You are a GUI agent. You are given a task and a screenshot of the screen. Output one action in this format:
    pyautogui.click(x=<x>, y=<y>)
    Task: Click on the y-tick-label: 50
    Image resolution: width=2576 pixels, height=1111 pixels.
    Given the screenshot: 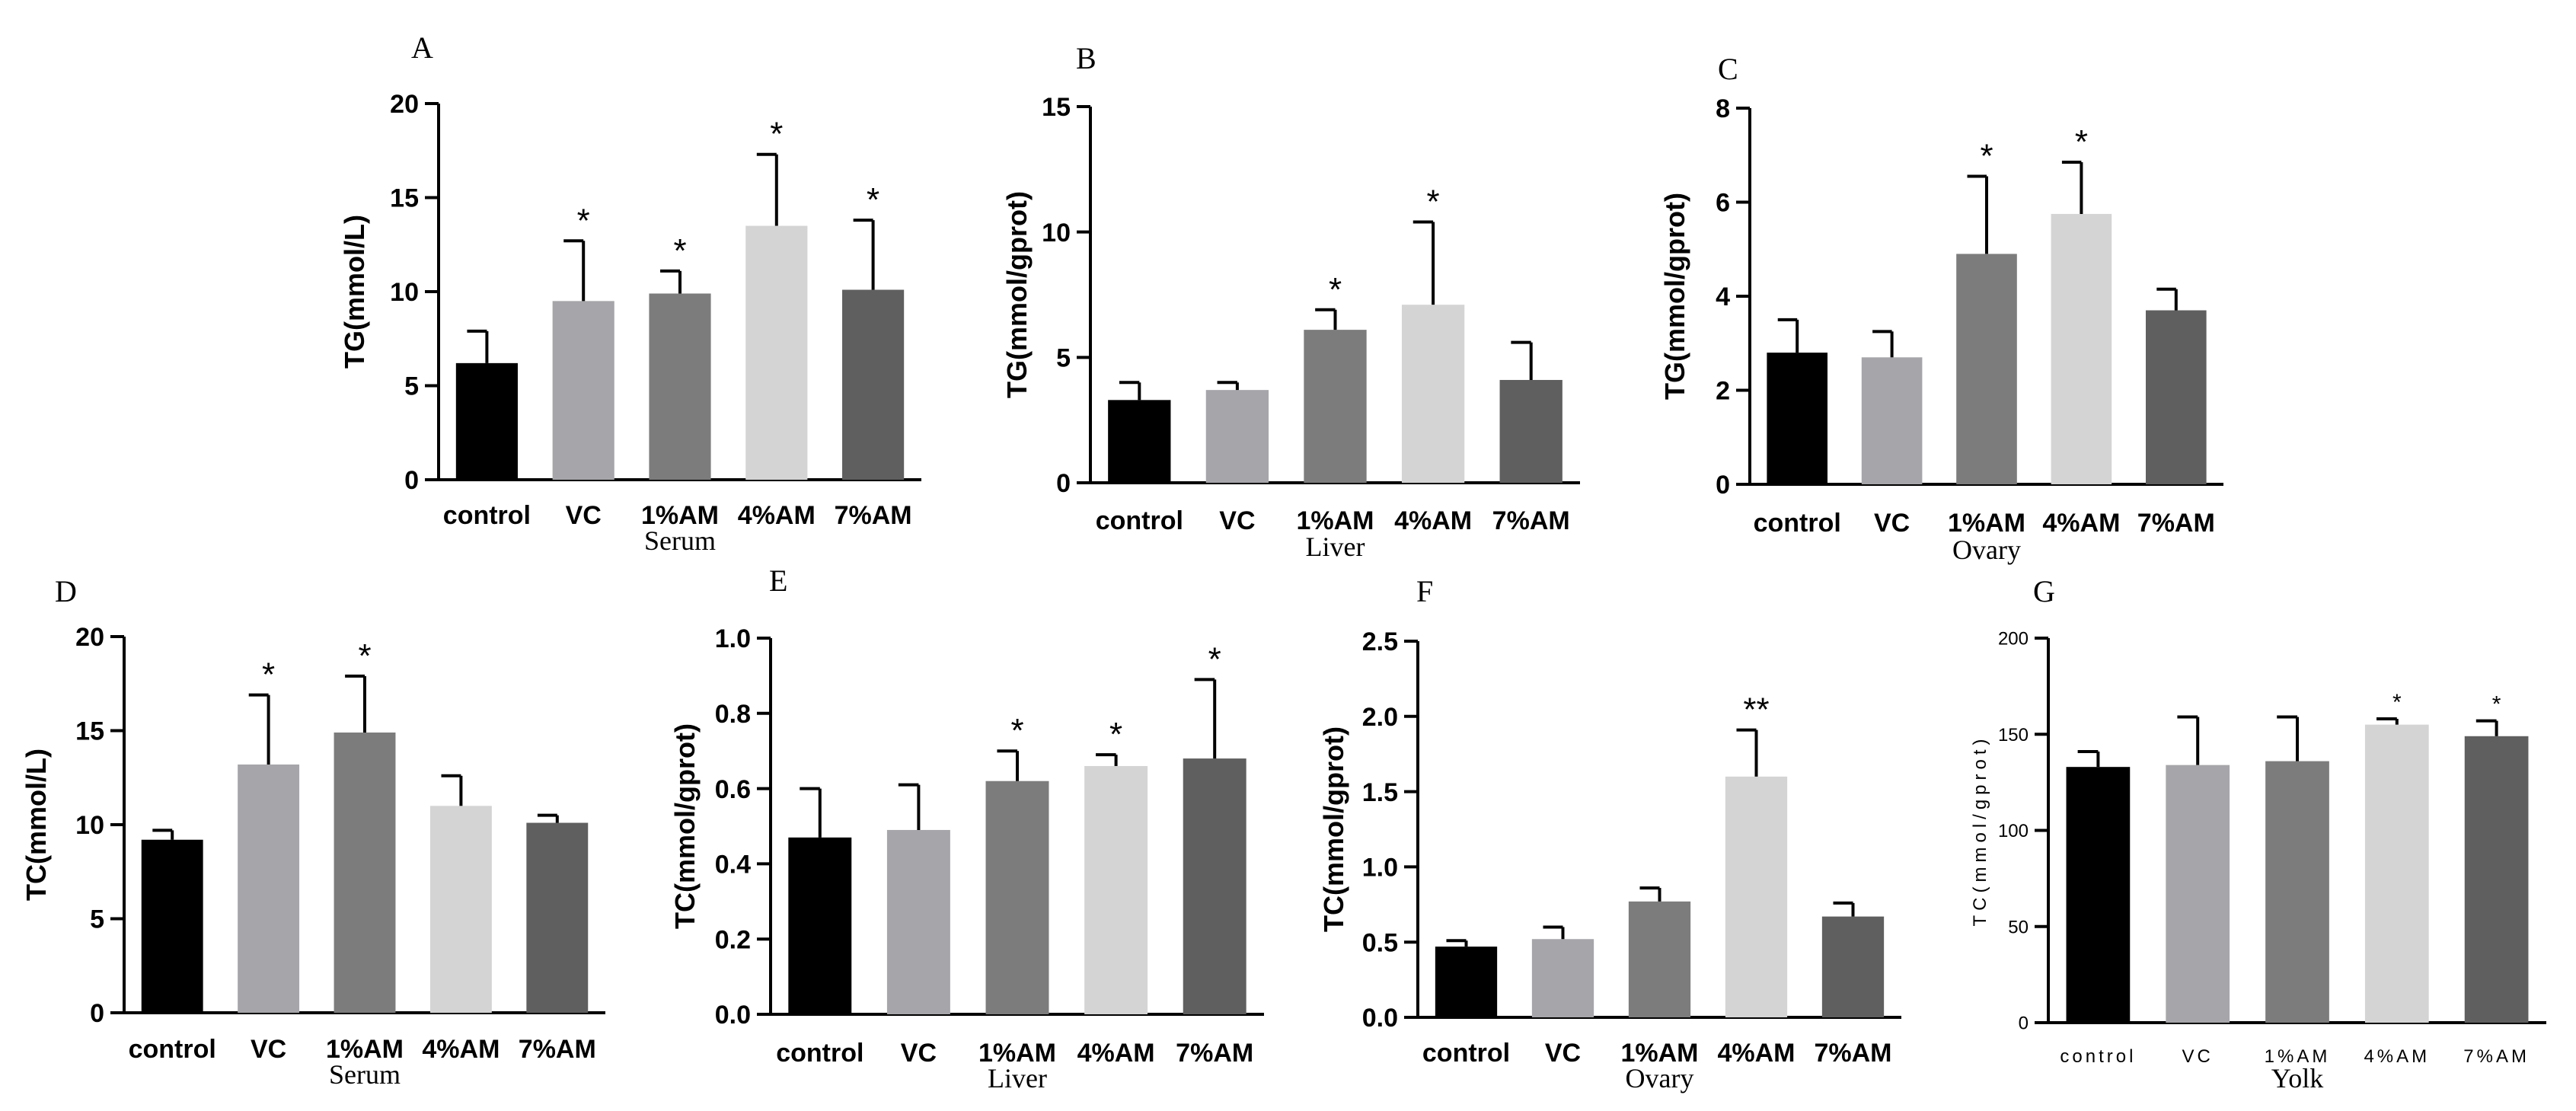 What is the action you would take?
    pyautogui.click(x=2018, y=927)
    